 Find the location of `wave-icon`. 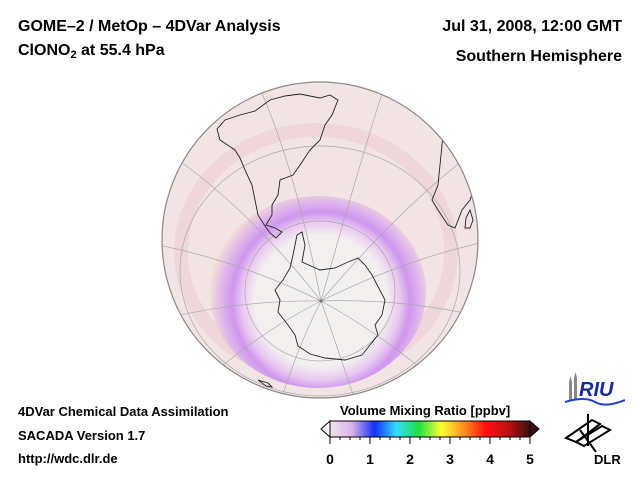

wave-icon is located at coordinates (595, 402).